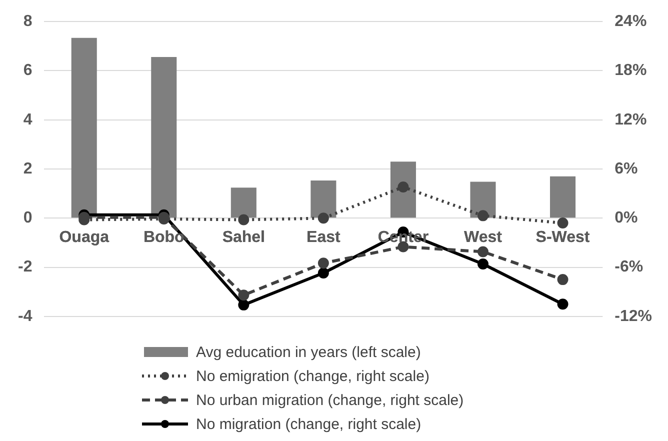 This screenshot has width=668, height=441. What do you see at coordinates (25, 267) in the screenshot?
I see `y-tick-label: -2` at bounding box center [25, 267].